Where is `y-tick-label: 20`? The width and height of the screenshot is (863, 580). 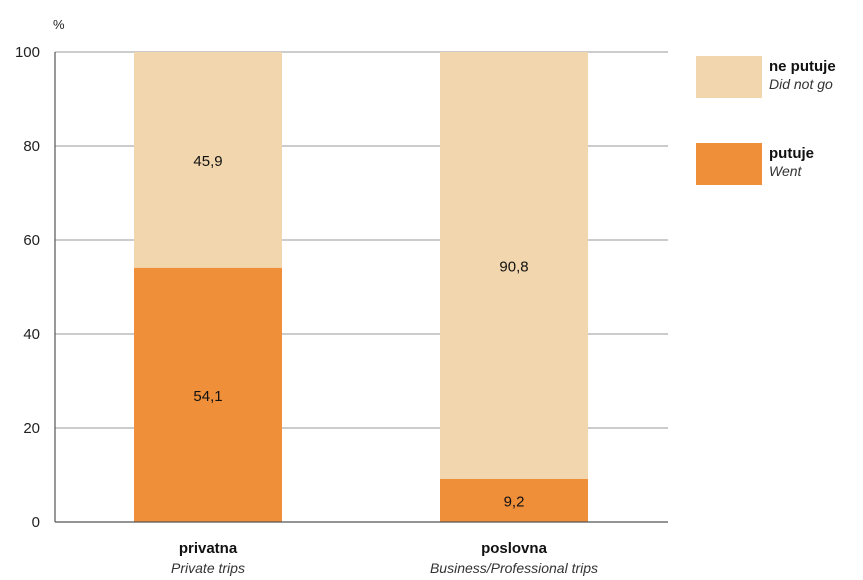 y-tick-label: 20 is located at coordinates (31, 428).